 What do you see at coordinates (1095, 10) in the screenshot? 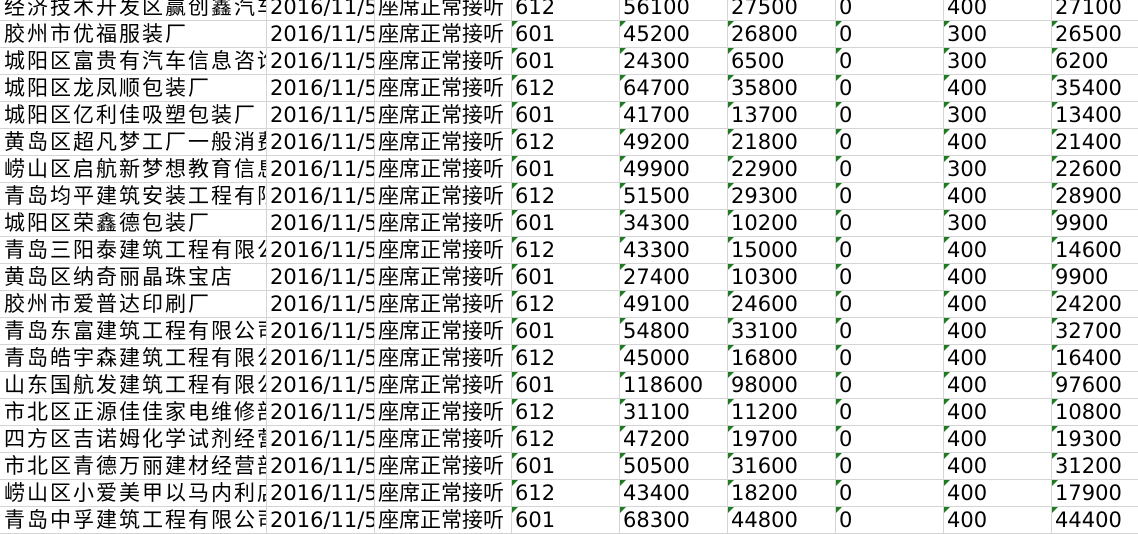
I see `amount-cell: 27100` at bounding box center [1095, 10].